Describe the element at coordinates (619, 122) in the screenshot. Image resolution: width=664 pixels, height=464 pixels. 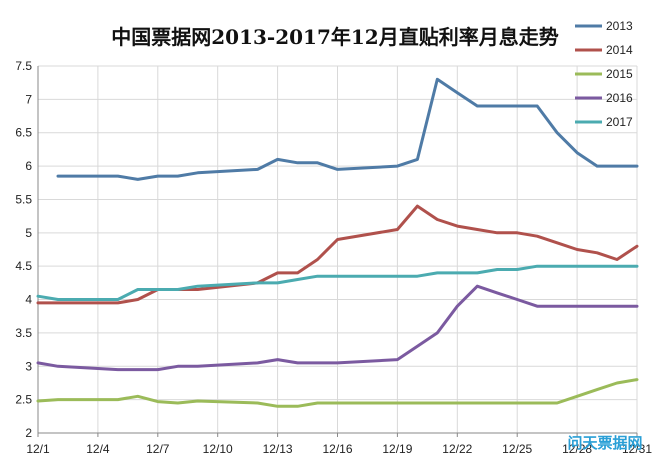
I see `legend-label-2017: 2017` at that location.